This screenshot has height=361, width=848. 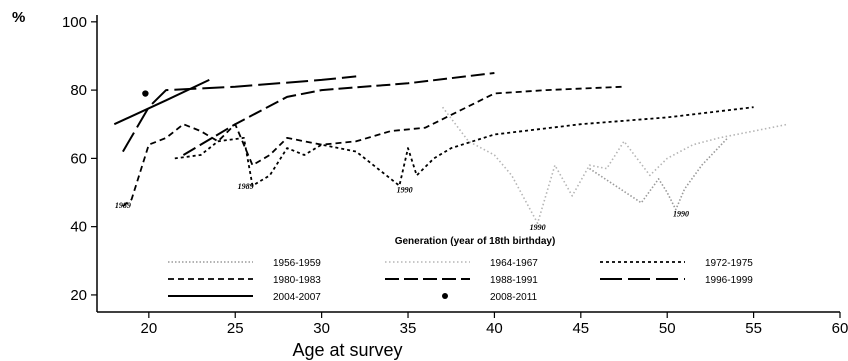 I want to click on series-point-2008-2011, so click(x=145, y=93).